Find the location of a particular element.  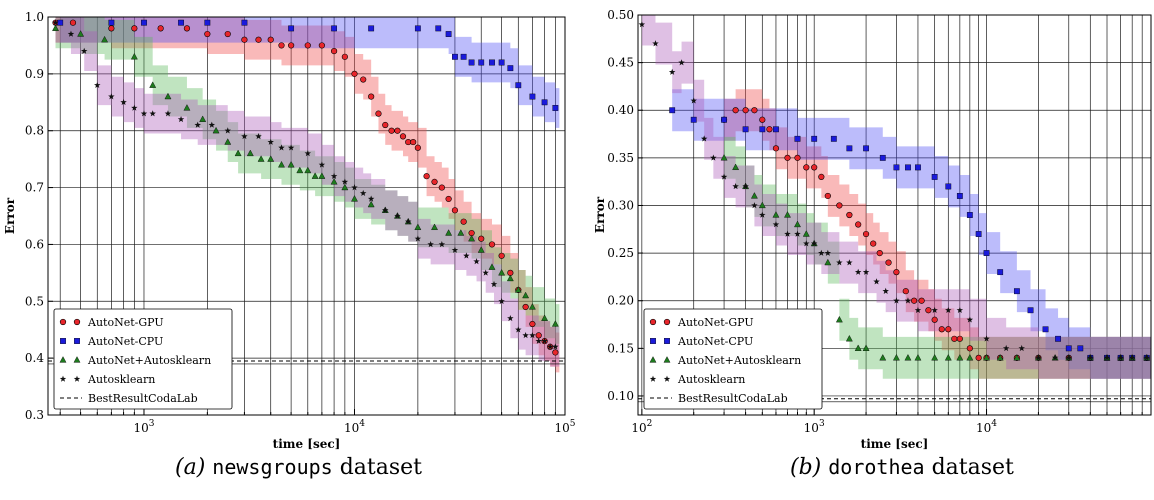

y-tick-label: 0.20 is located at coordinates (620, 301).